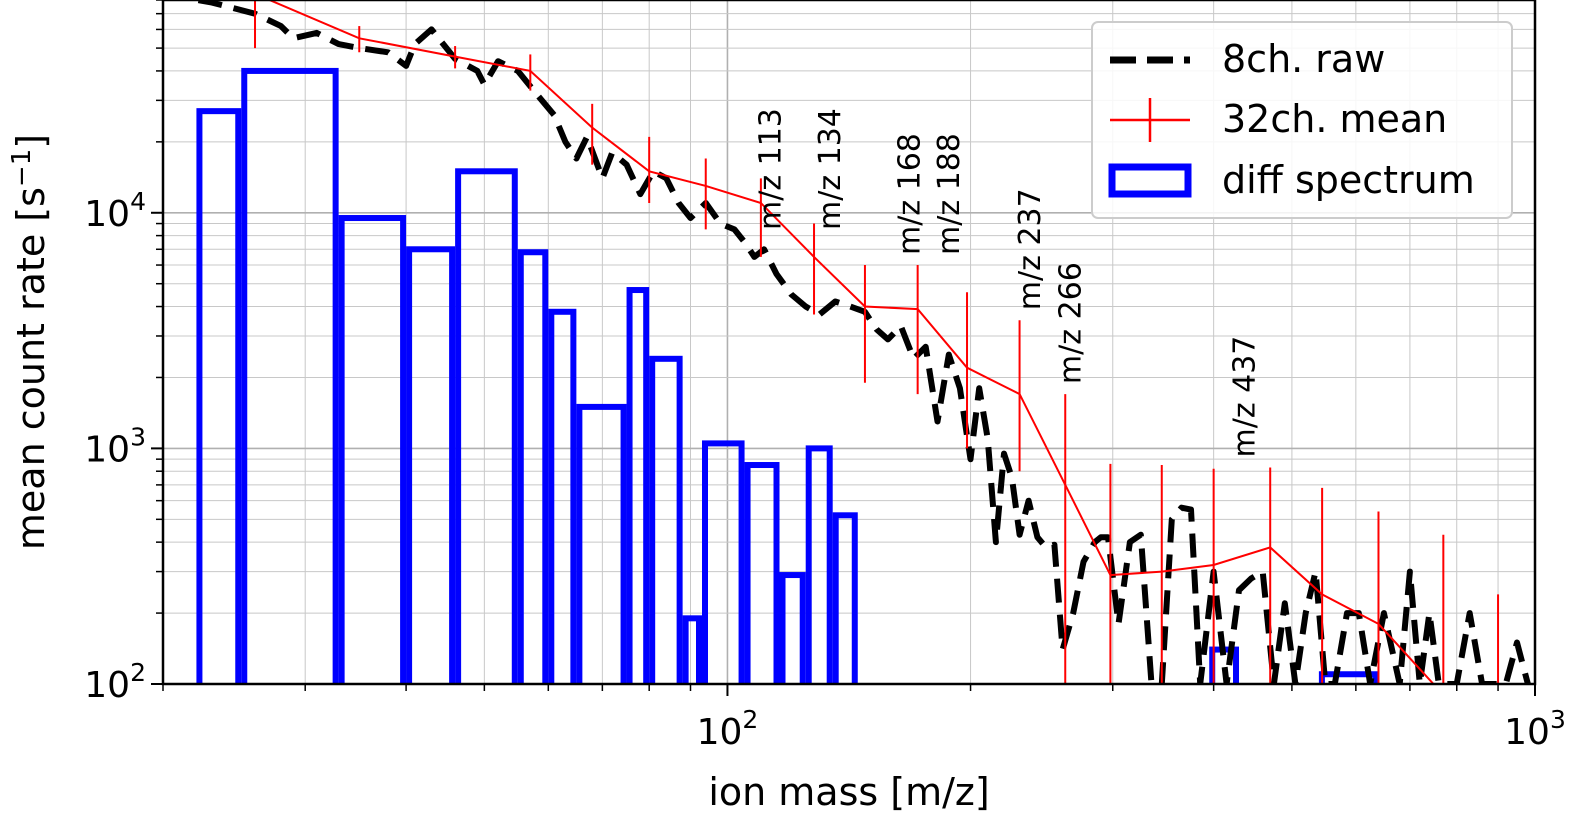 The width and height of the screenshot is (1596, 823). I want to click on y-tick-label: 10², so click(115, 682).